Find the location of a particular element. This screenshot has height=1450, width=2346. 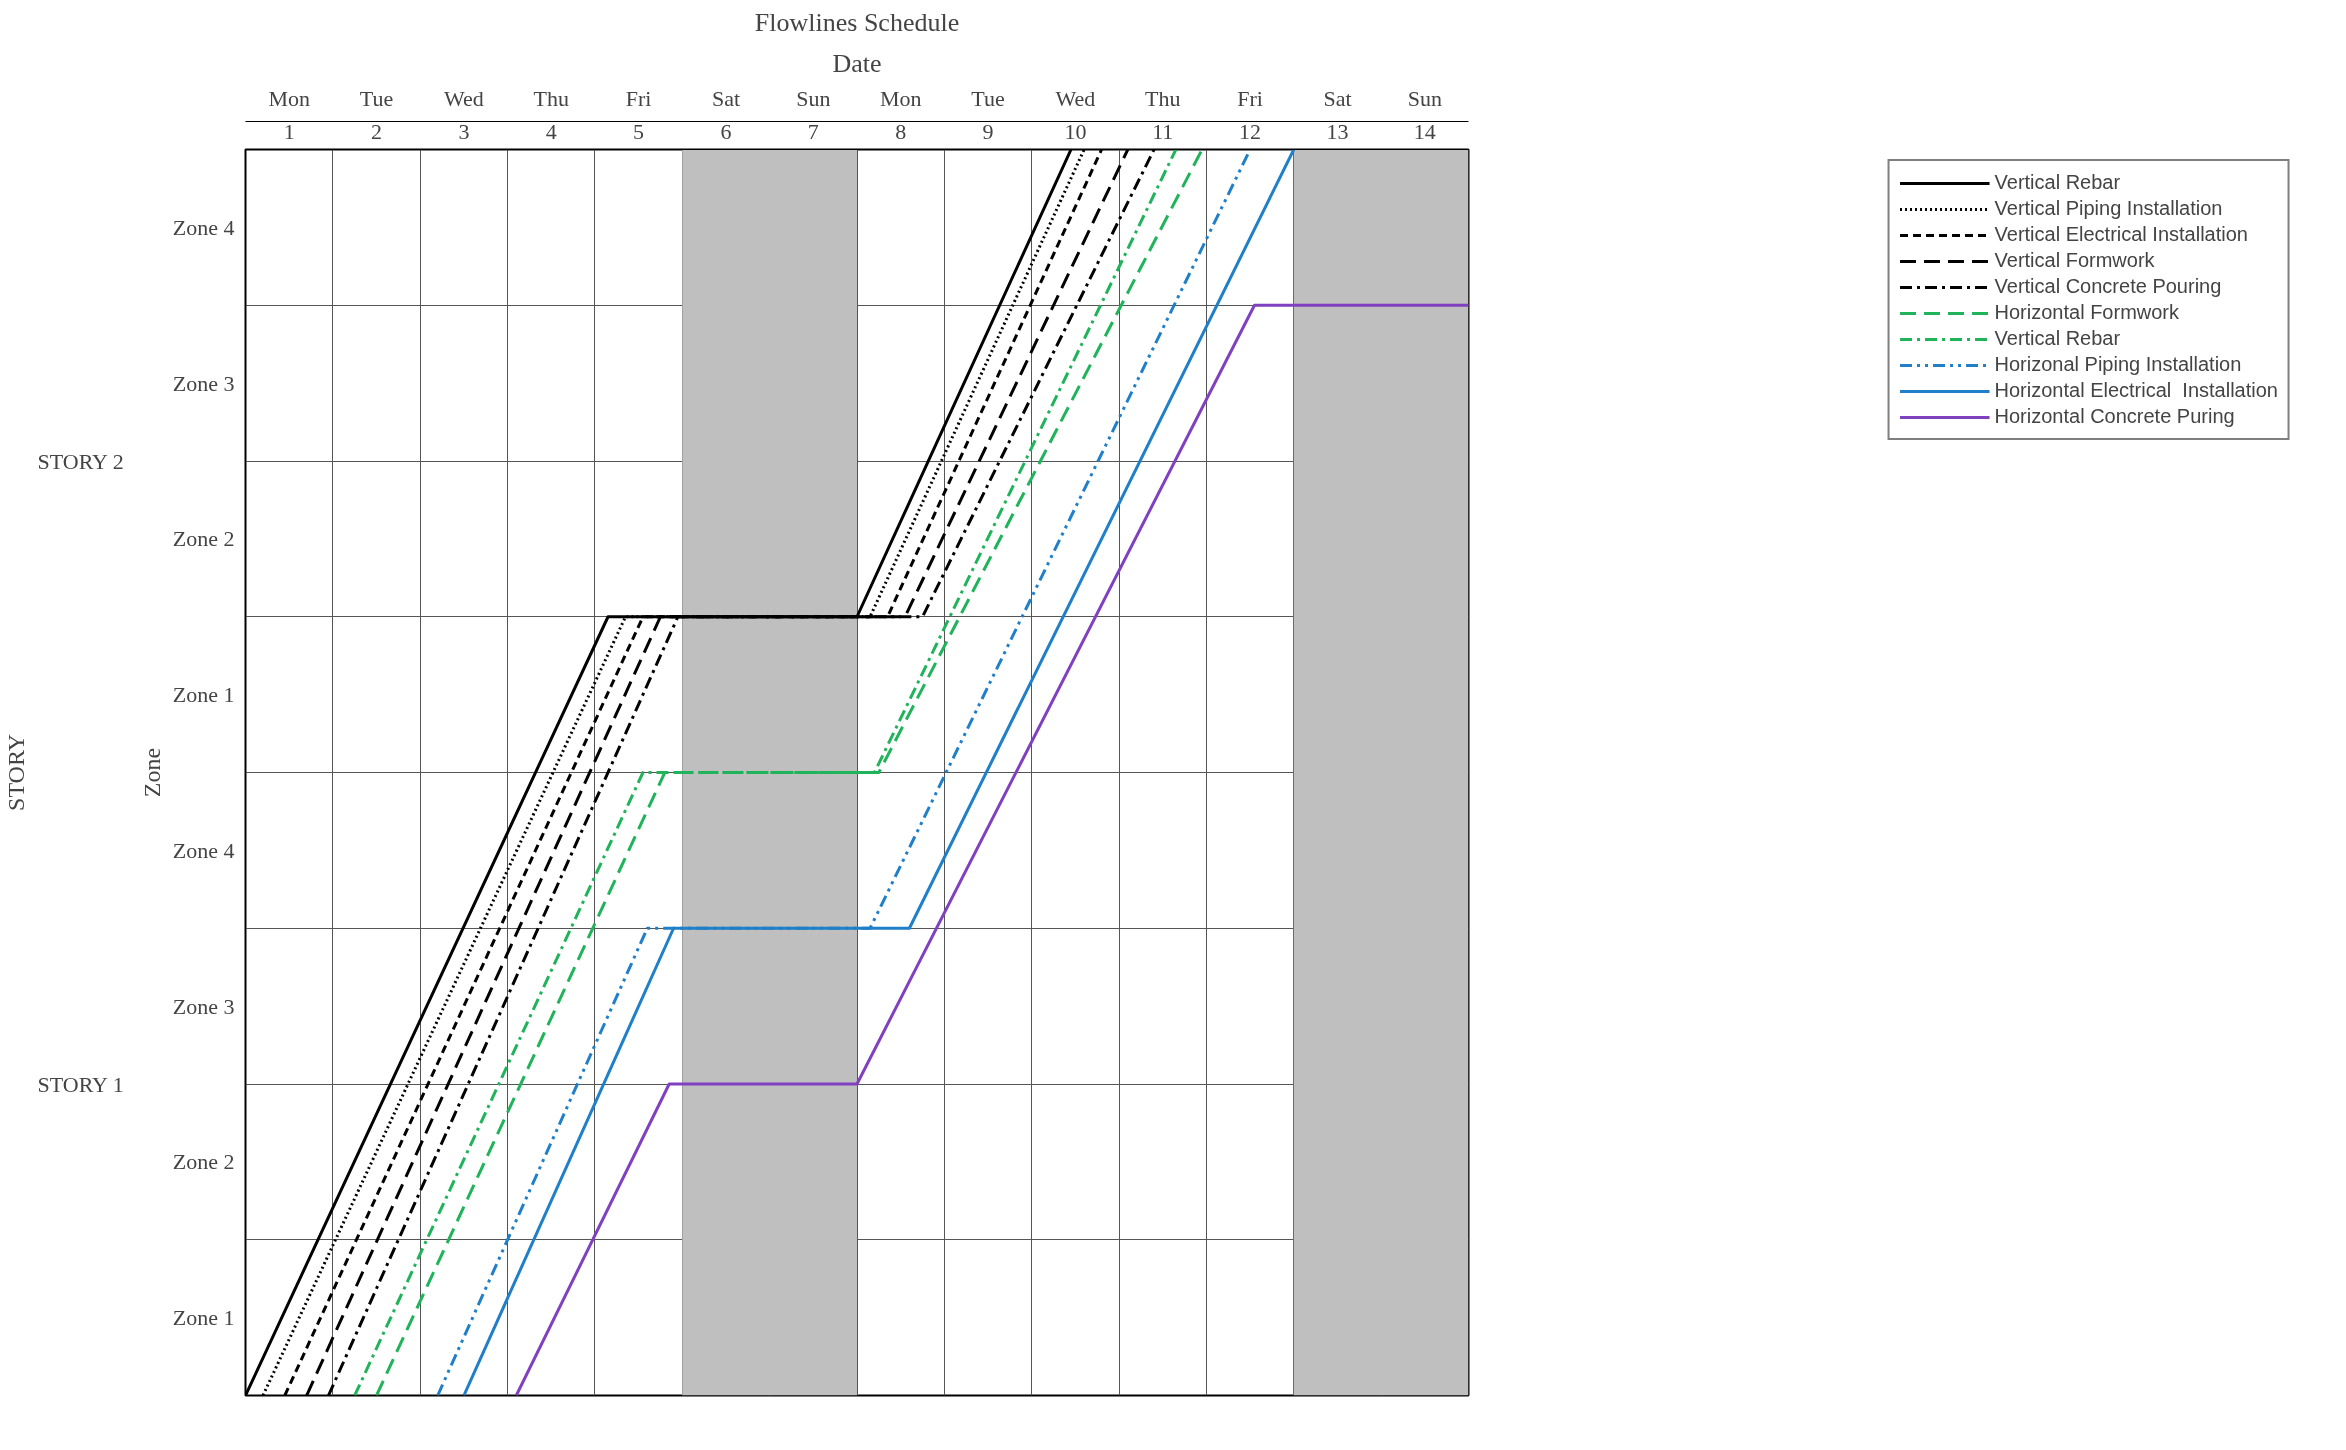

x-tick-label: 3 is located at coordinates (464, 131).